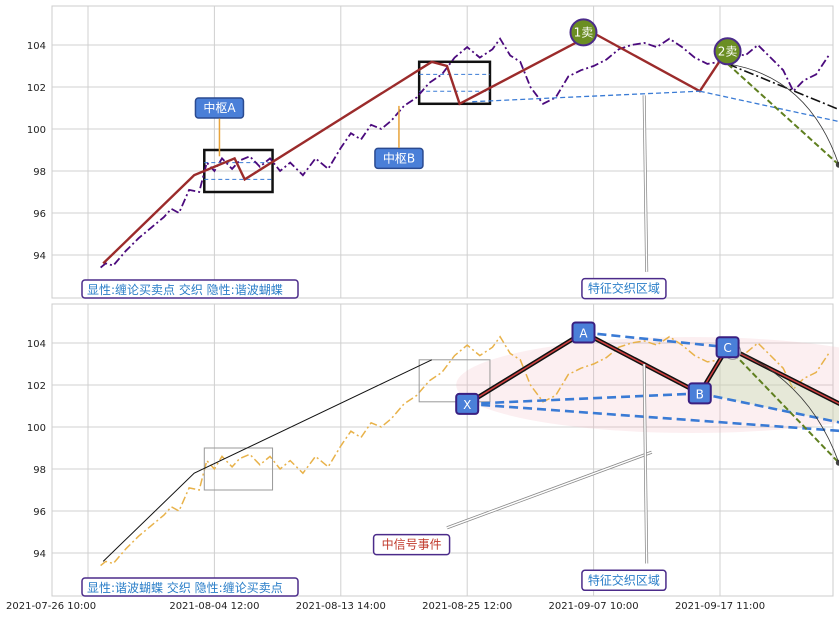  What do you see at coordinates (594, 606) in the screenshot?
I see `x-tick-label: 2021-09-07 10:00` at bounding box center [594, 606].